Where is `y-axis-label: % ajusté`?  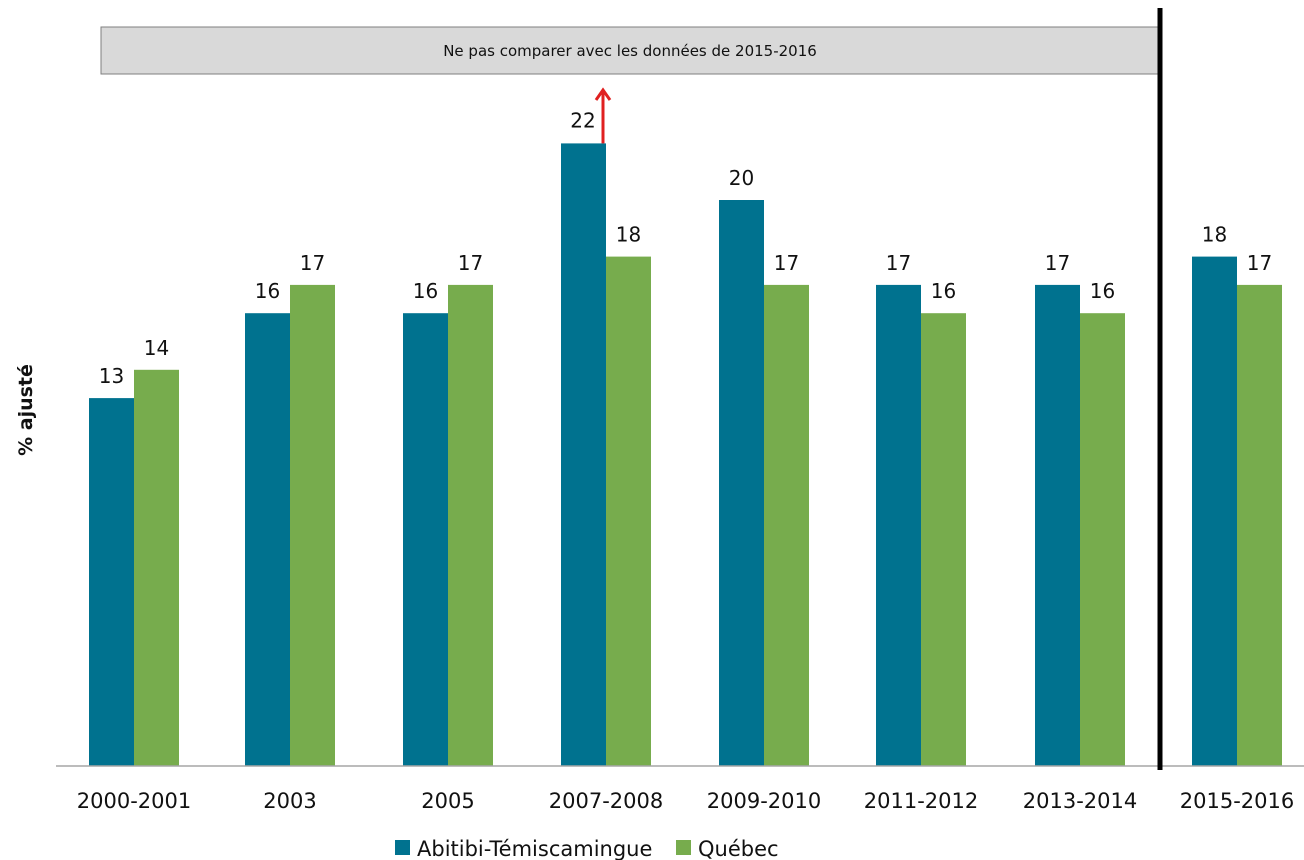
y-axis-label: % ajusté is located at coordinates (26, 410).